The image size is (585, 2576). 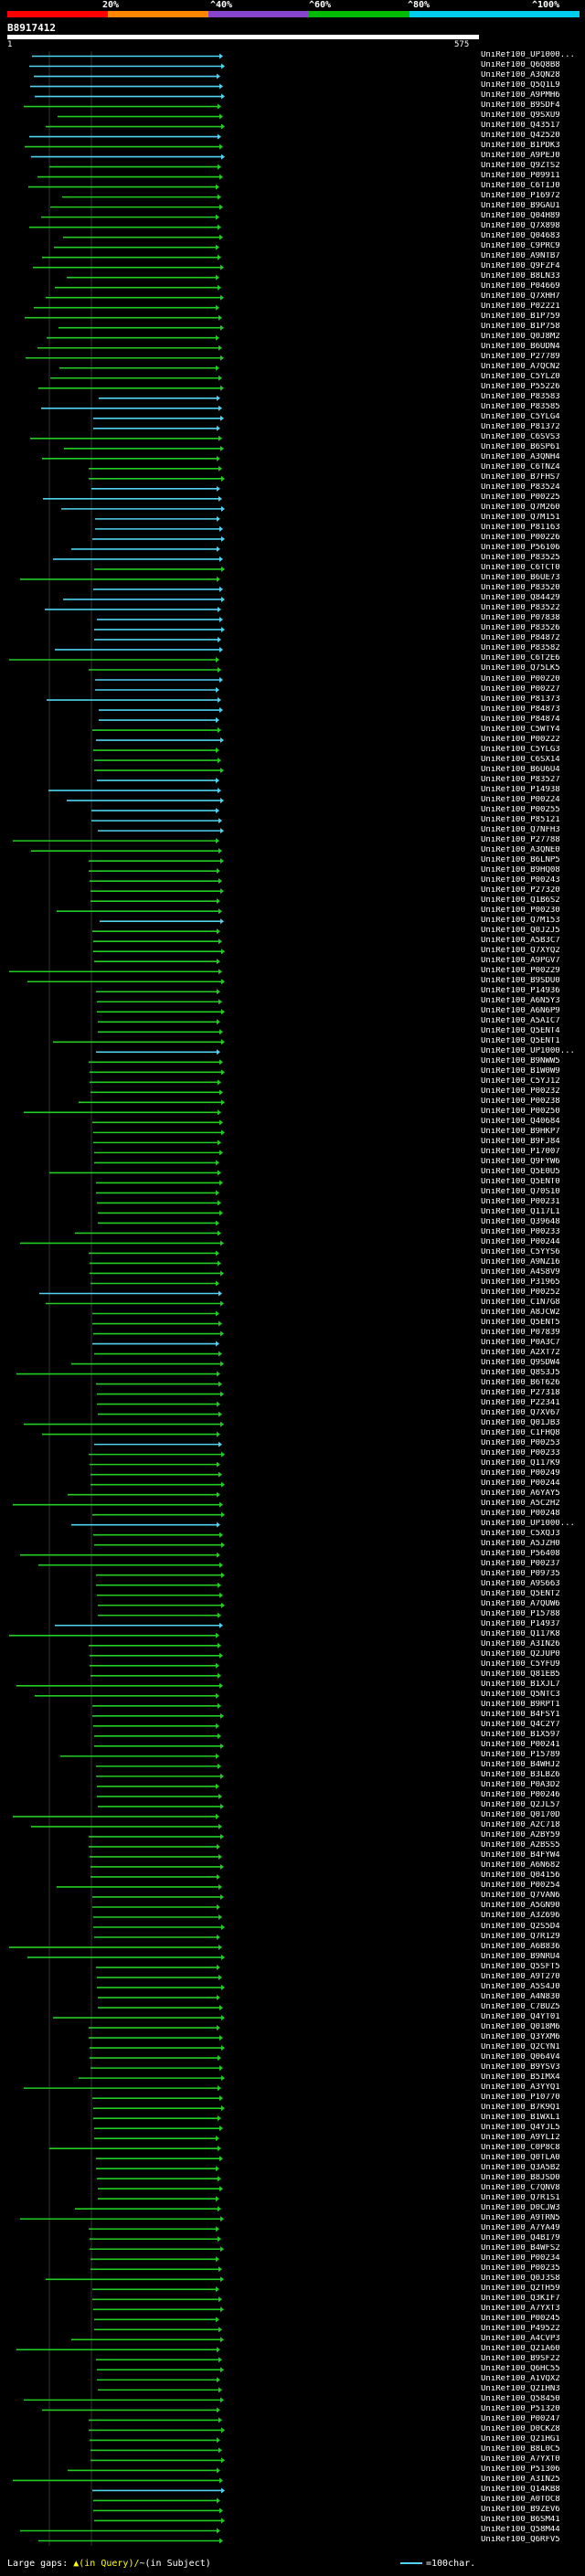 What do you see at coordinates (520, 1675) in the screenshot?
I see `hit-label: UniRef100_Q81EB5` at bounding box center [520, 1675].